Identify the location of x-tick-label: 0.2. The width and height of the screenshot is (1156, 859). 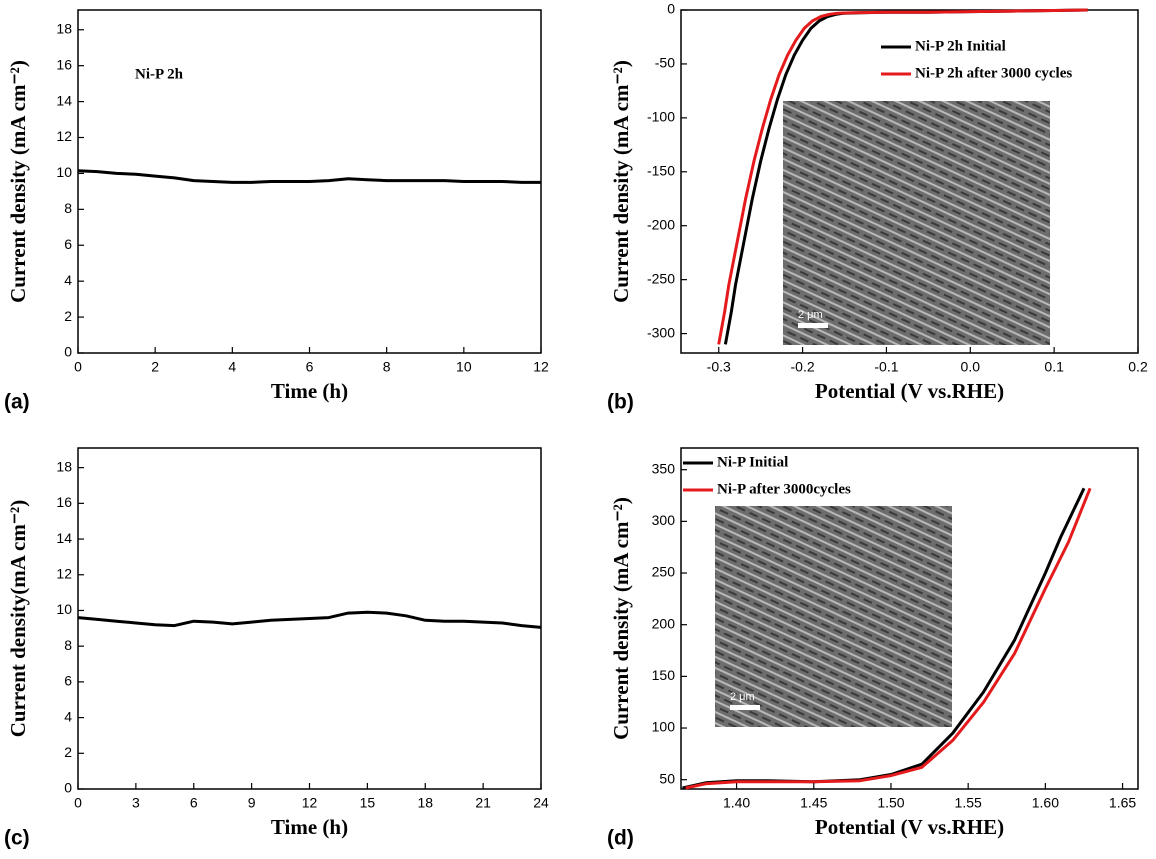
(1138, 367).